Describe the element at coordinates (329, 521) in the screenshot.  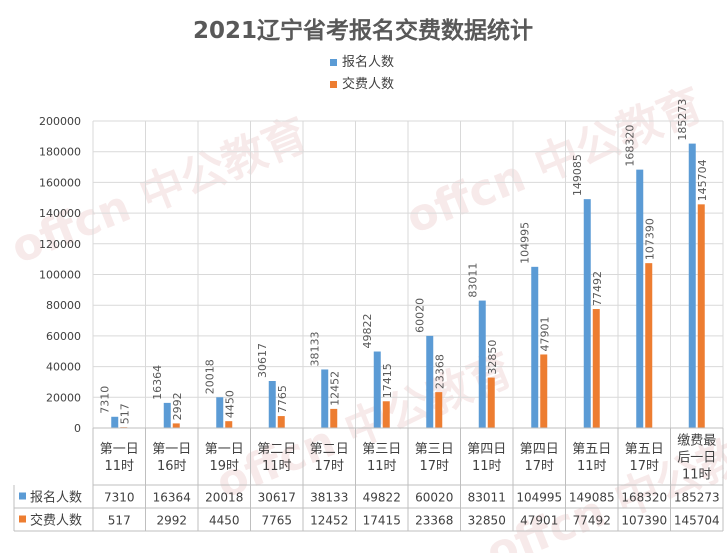
I see `table-cell-1-4: 12452` at that location.